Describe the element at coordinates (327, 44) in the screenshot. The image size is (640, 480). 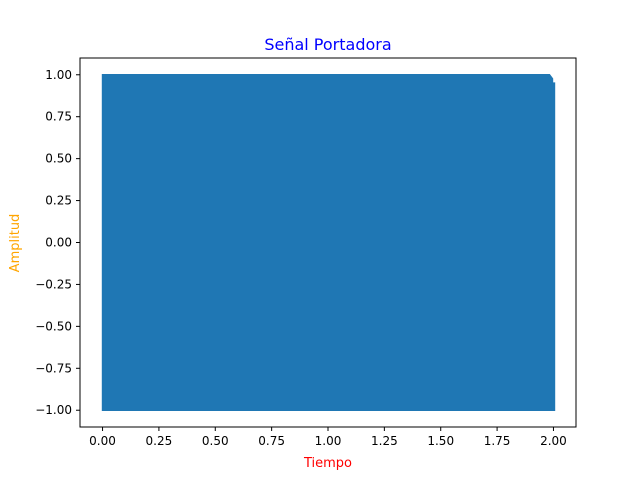
I see `chart-title: Señal Portadora` at that location.